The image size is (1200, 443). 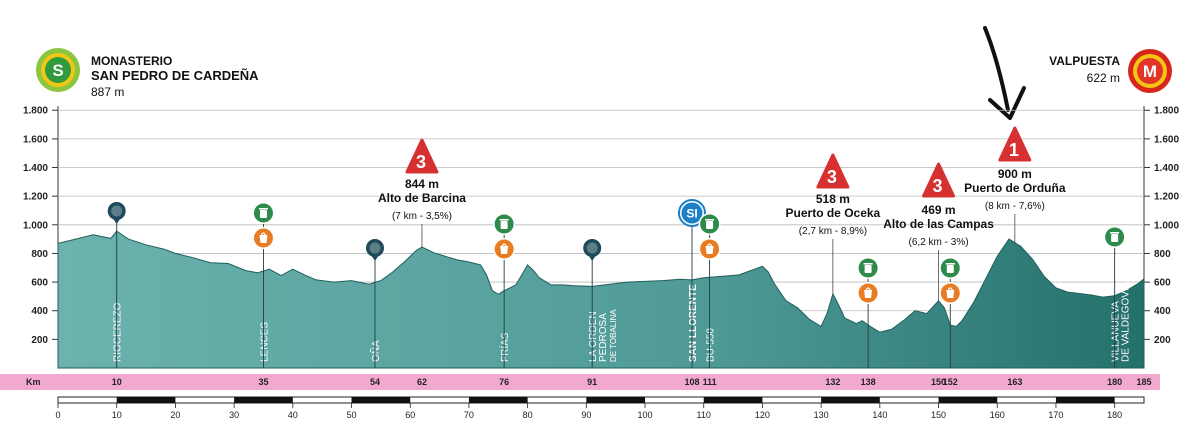 I want to click on km-band-value: 62, so click(x=422, y=382).